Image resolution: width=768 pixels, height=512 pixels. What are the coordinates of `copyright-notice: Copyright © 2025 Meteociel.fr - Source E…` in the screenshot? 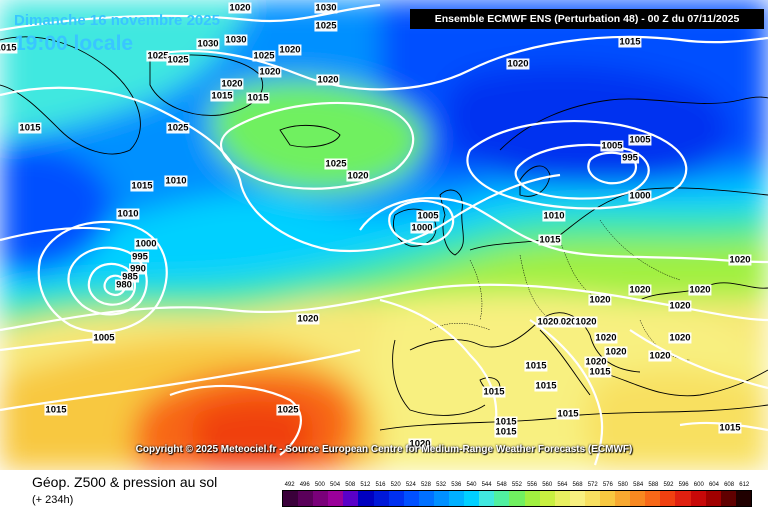 It's located at (384, 449).